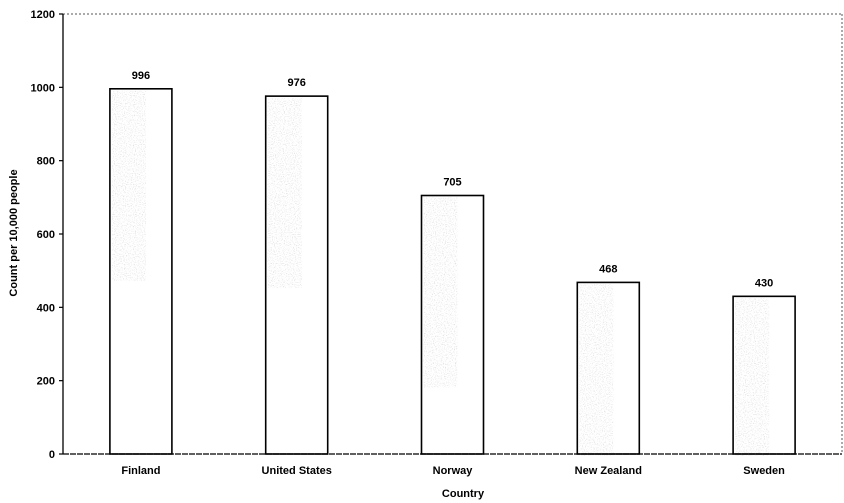  Describe the element at coordinates (452, 183) in the screenshot. I see `bar-data-label: 705` at that location.